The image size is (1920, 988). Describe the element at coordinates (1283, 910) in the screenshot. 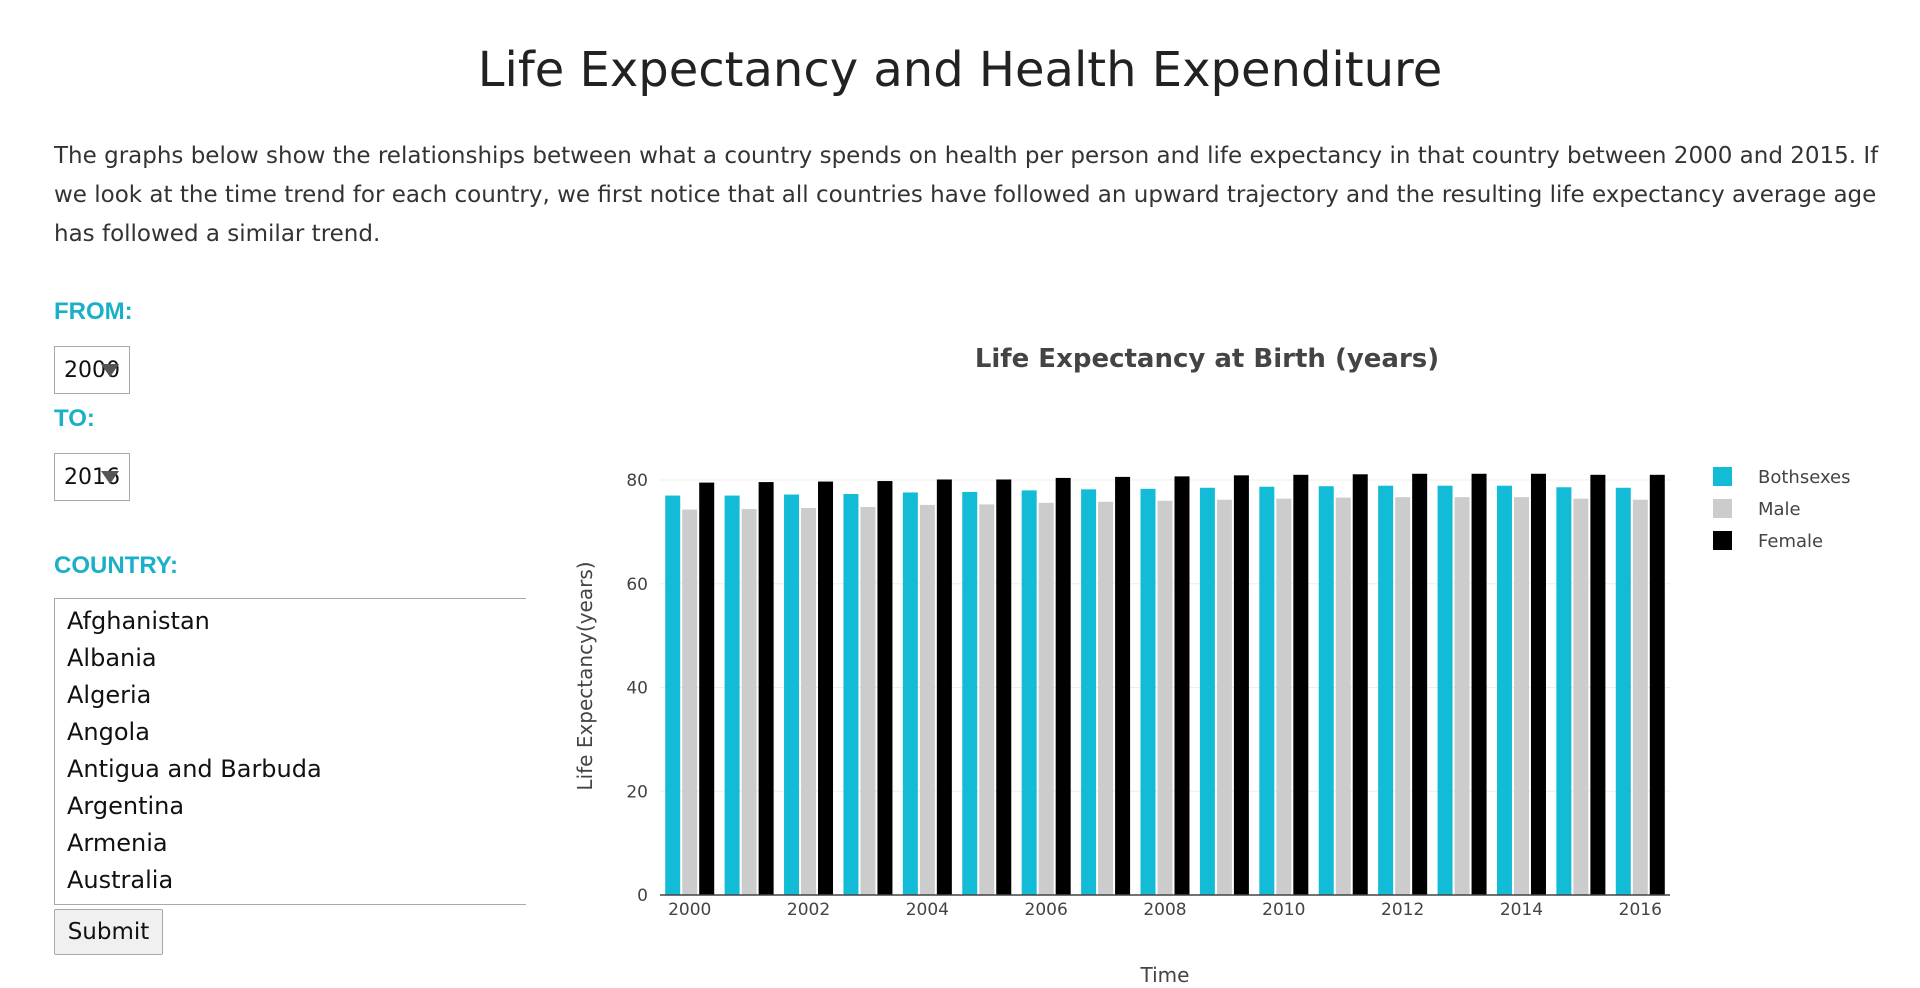

I see `x-tick-label: 2010` at that location.